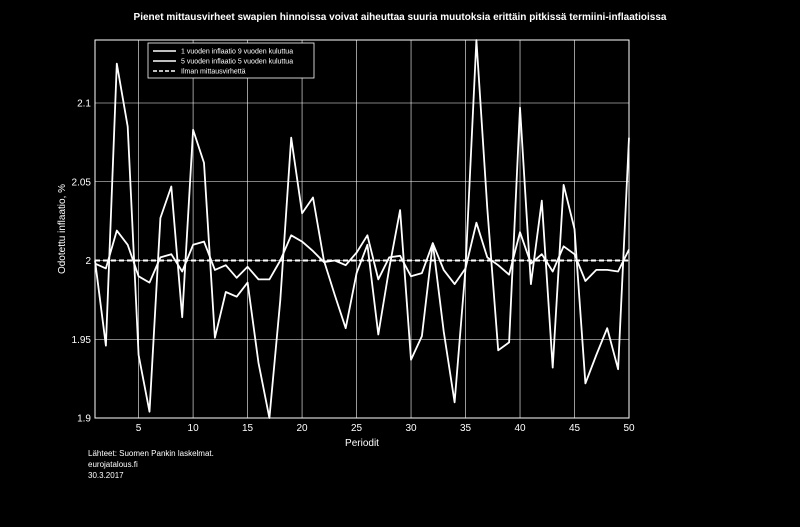  What do you see at coordinates (151, 453) in the screenshot?
I see `source-note: Lähteet: Suomen Pankin laskelmat.` at bounding box center [151, 453].